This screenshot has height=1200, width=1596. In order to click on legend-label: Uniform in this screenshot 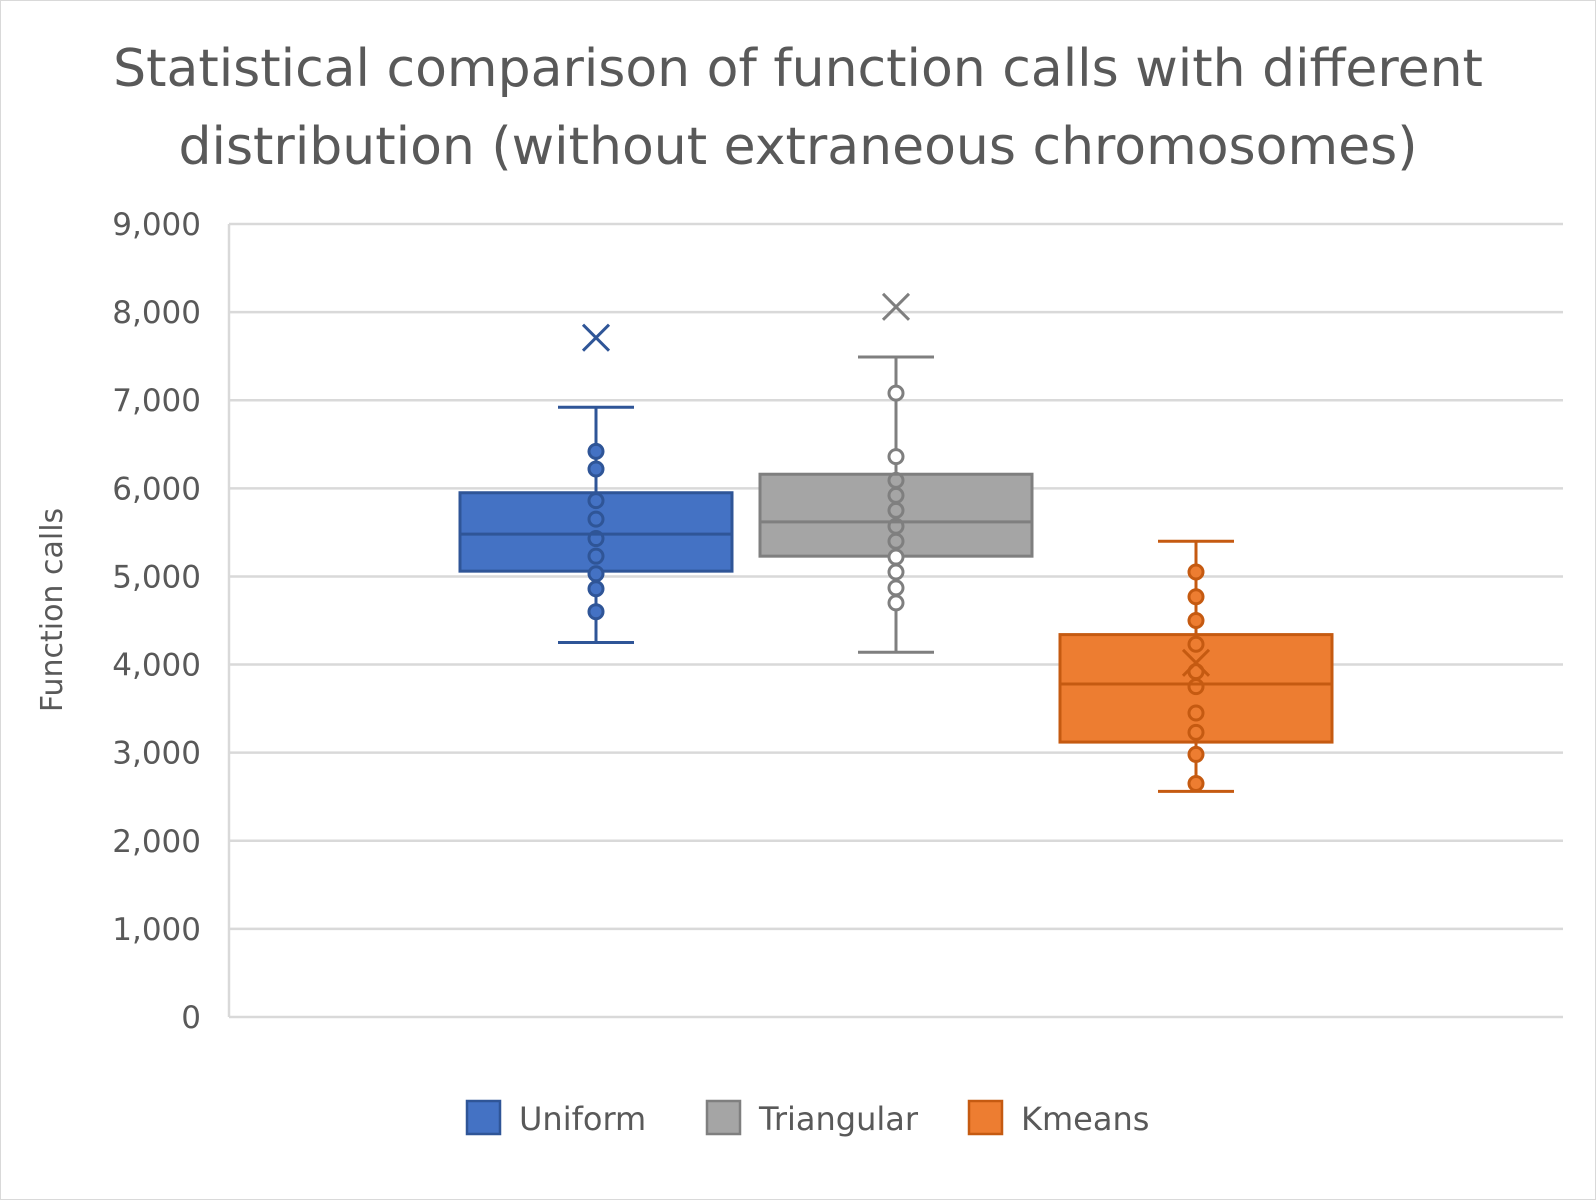, I will do `click(582, 1119)`.